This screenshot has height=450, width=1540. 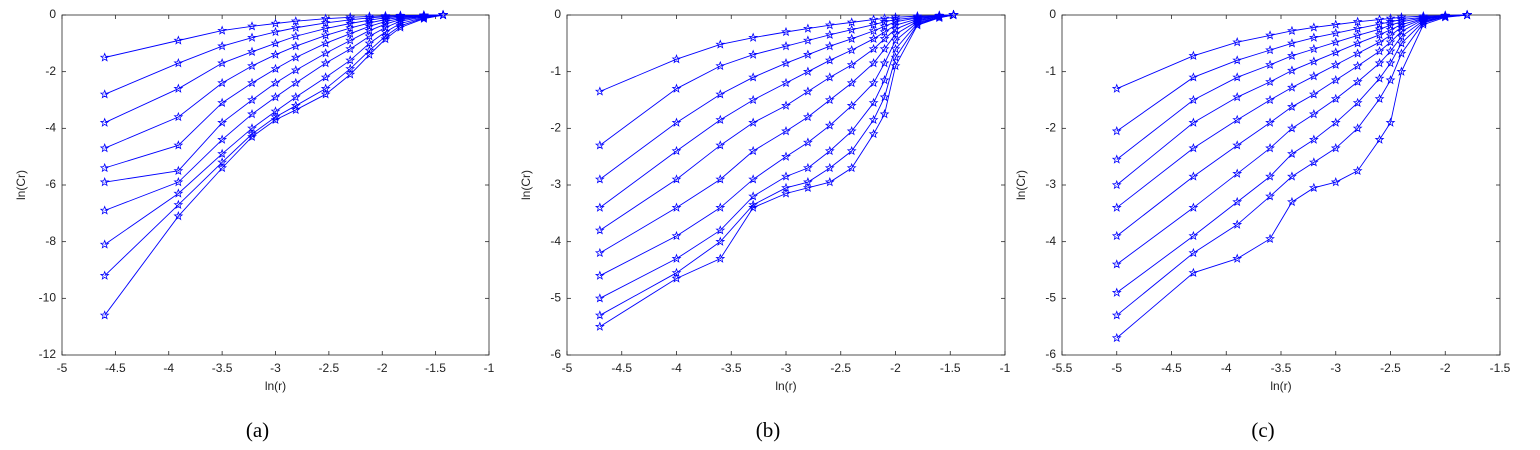 I want to click on x-tick-label: -3.5, so click(x=731, y=368).